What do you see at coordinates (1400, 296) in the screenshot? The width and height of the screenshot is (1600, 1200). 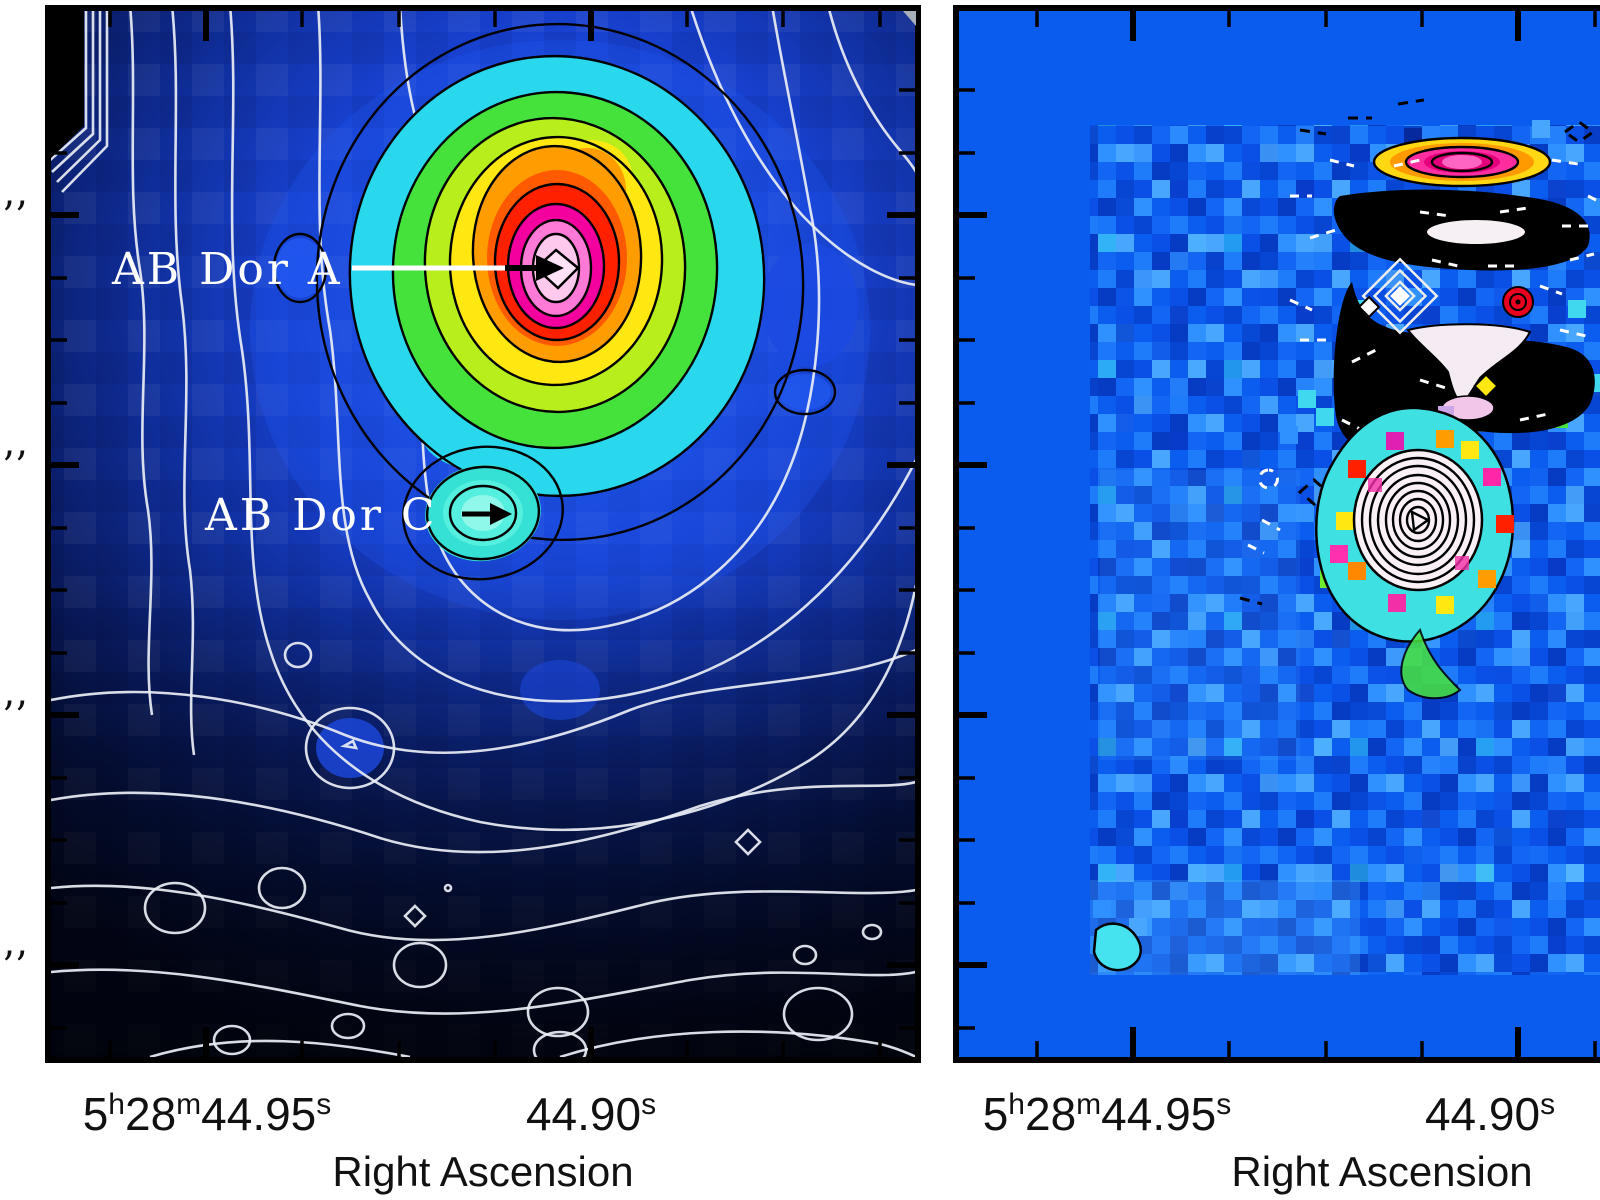 I see `residual-diamonds` at bounding box center [1400, 296].